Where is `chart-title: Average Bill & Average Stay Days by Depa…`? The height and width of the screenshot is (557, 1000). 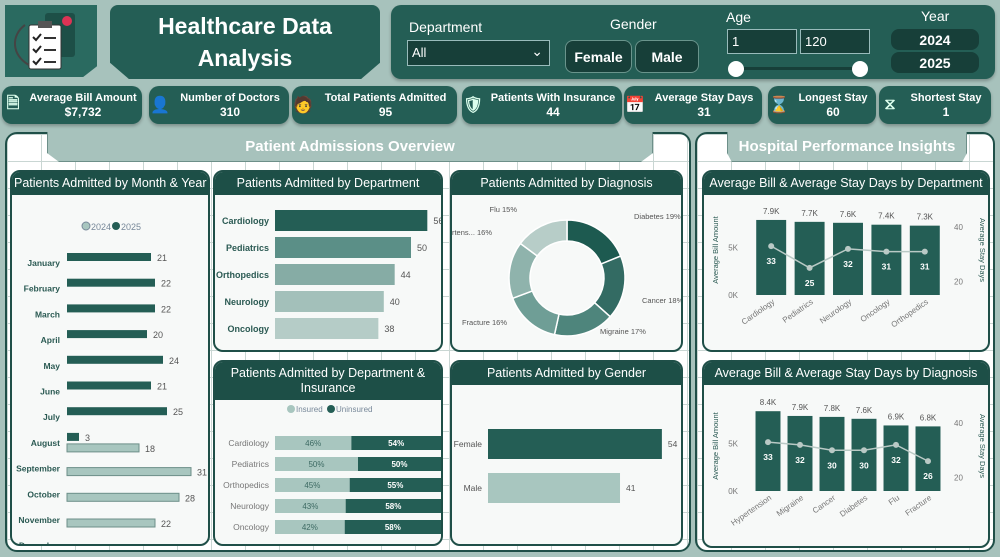 chart-title: Average Bill & Average Stay Days by Depa… is located at coordinates (846, 183).